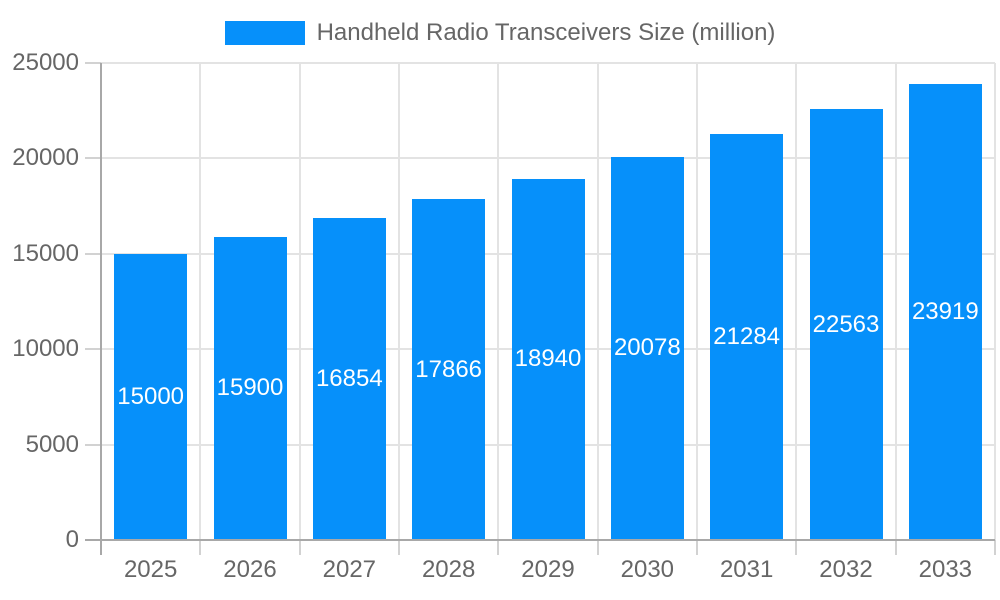 This screenshot has width=1000, height=600. Describe the element at coordinates (52, 444) in the screenshot. I see `y-axis-tick-label: 5000` at that location.